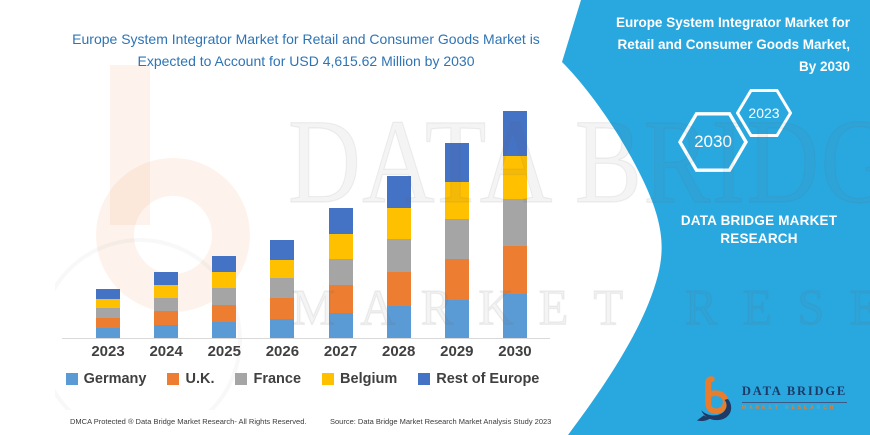 The image size is (870, 435). I want to click on x-axis-labels: 2023 2024 2025 2026 2027 2028 2029 2030, so click(306, 352).